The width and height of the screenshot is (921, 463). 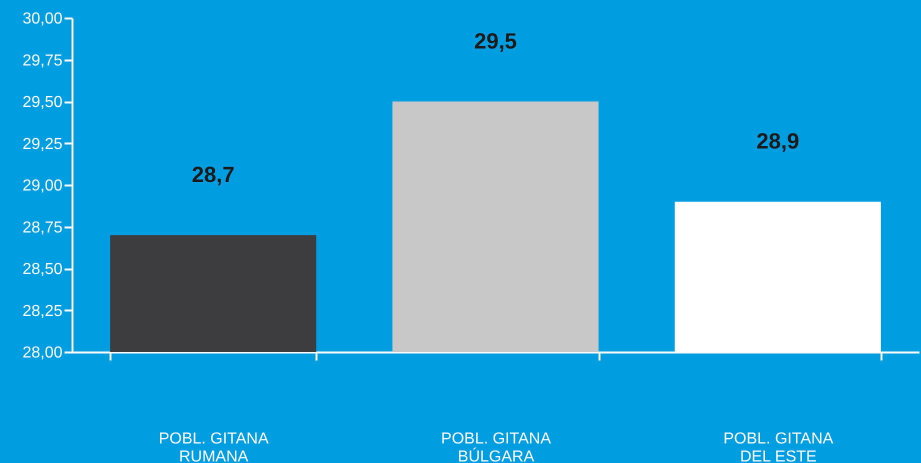 I want to click on y-tick-label: 29,75, so click(x=42, y=61).